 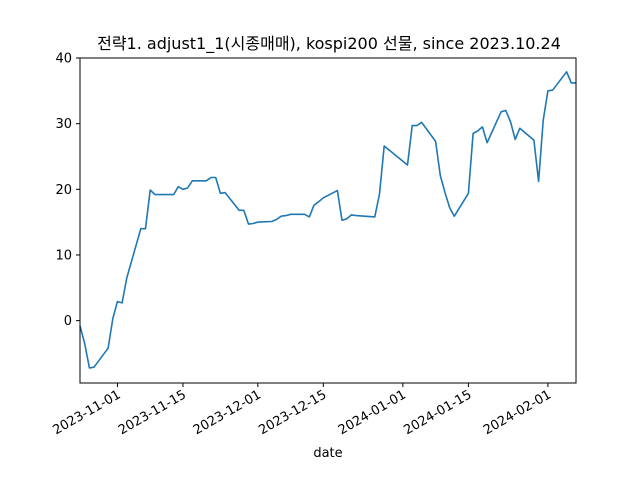 What do you see at coordinates (68, 321) in the screenshot?
I see `y-tick-label: 0` at bounding box center [68, 321].